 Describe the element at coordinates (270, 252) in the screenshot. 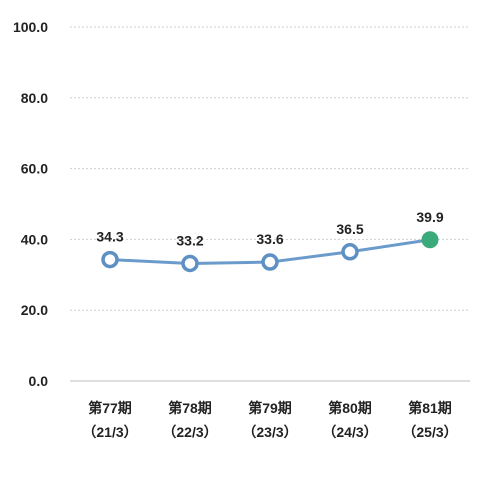

I see `series-line-group` at that location.